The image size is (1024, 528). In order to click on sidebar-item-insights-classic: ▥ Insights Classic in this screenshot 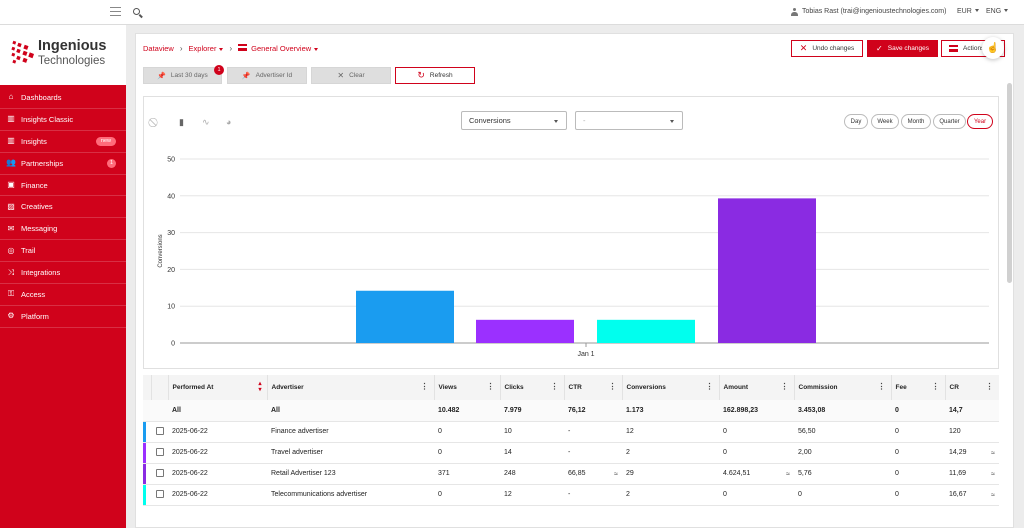, I will do `click(63, 120)`.